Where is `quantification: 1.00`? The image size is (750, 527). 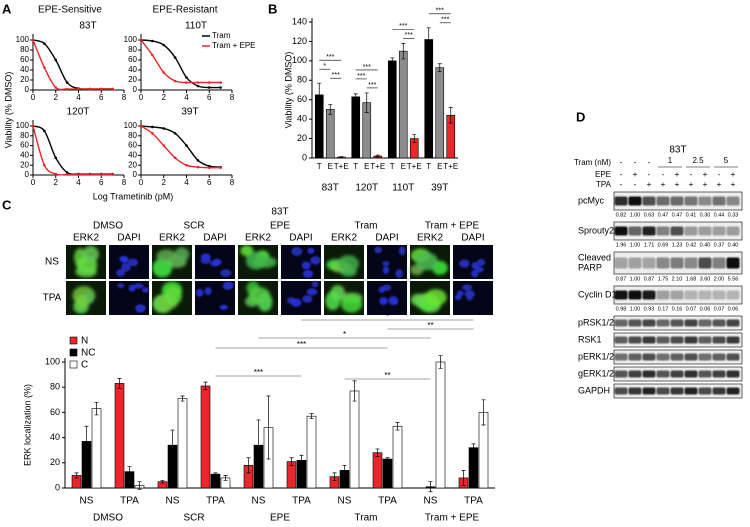 quantification: 1.00 is located at coordinates (635, 309).